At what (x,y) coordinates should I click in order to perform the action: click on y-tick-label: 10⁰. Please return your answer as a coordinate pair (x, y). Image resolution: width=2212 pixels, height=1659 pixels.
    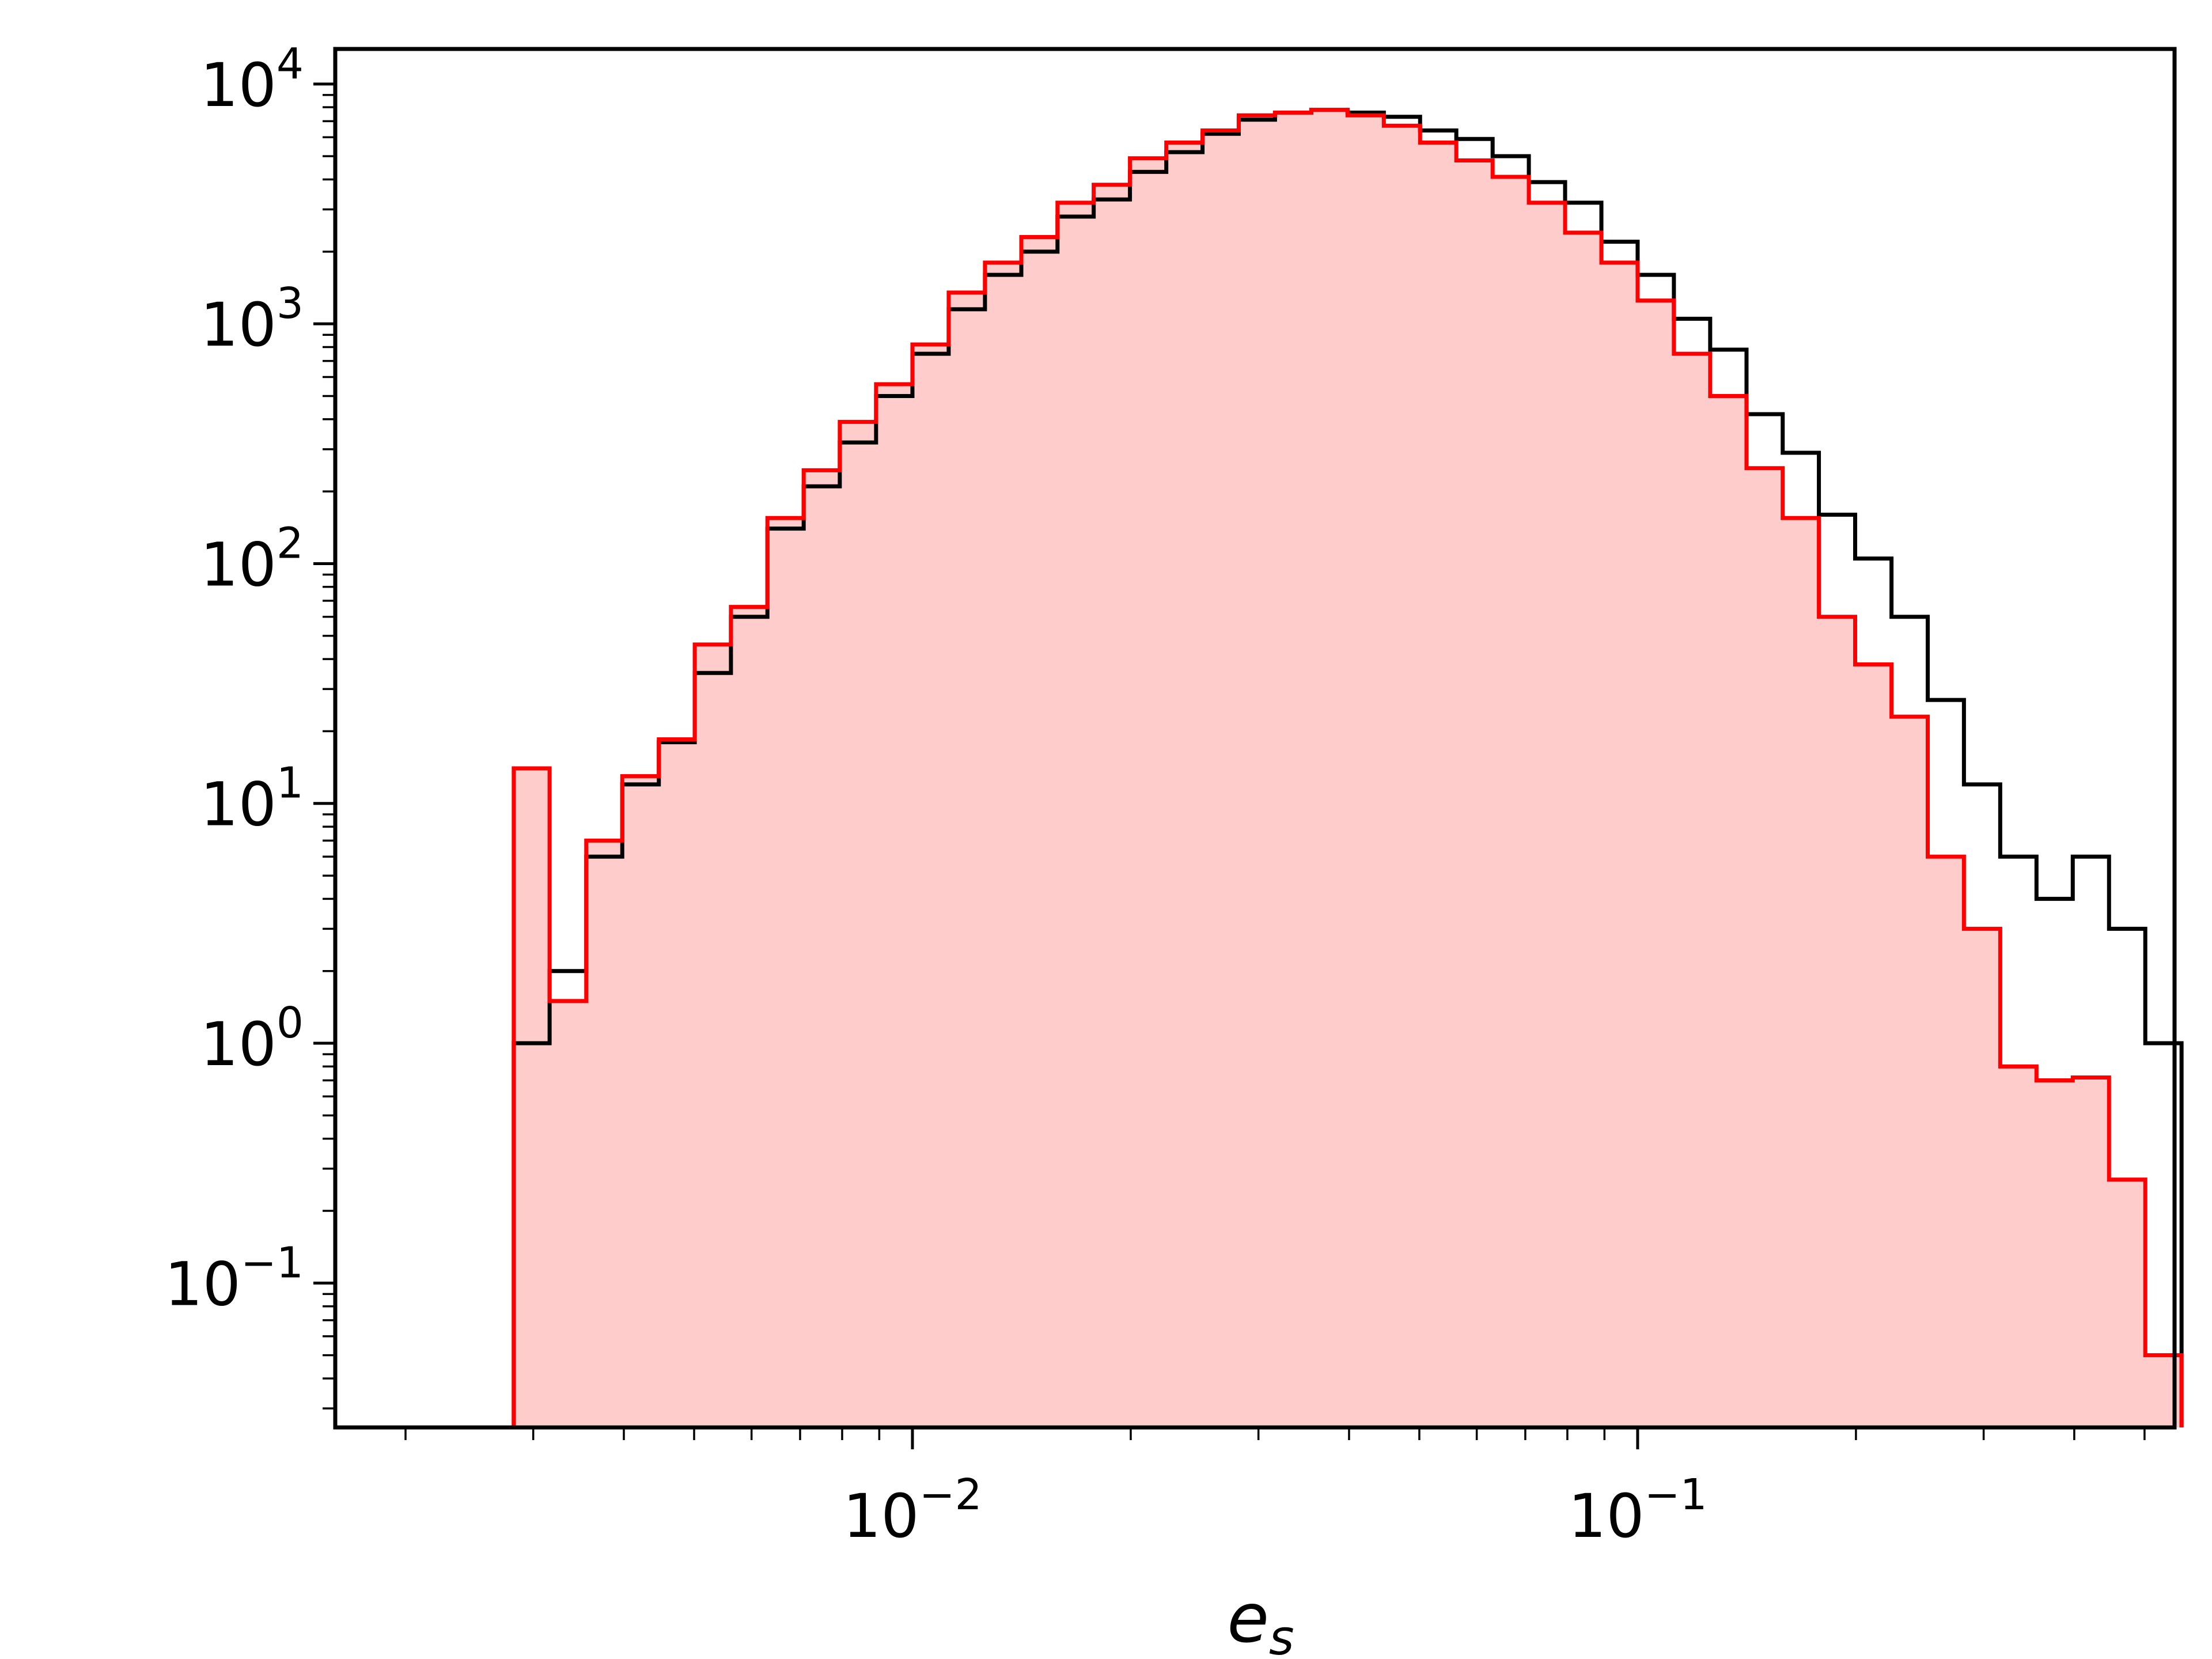
    Looking at the image, I should click on (252, 1039).